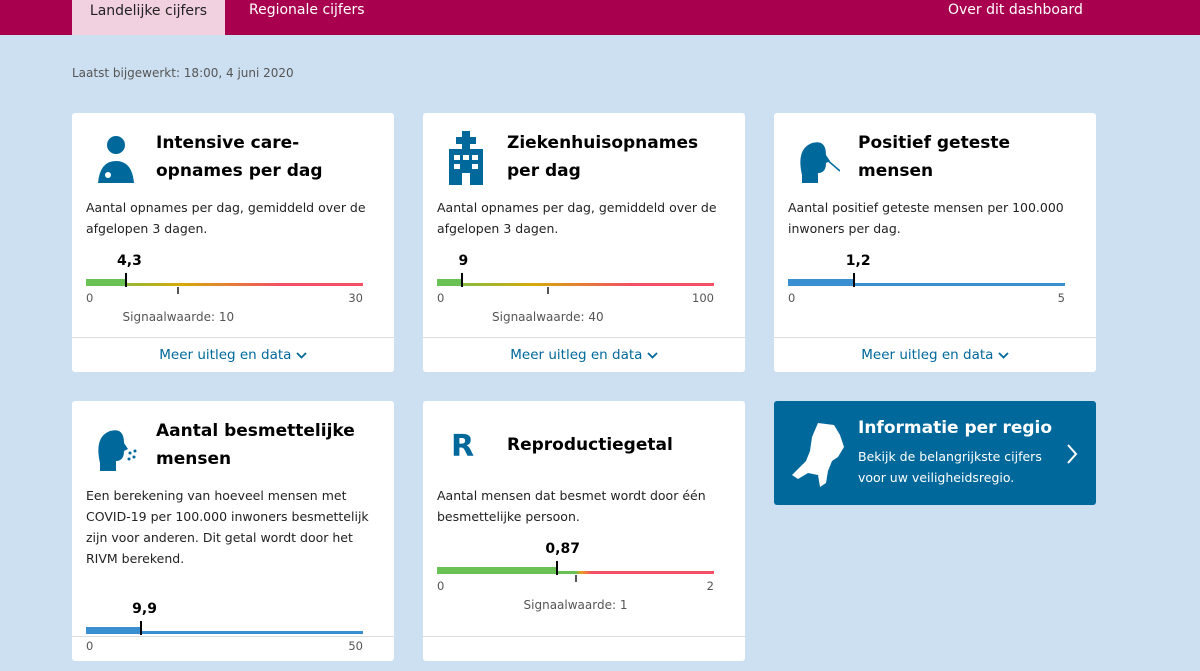 The image size is (1200, 671). I want to click on gauge-value: 9, so click(463, 261).